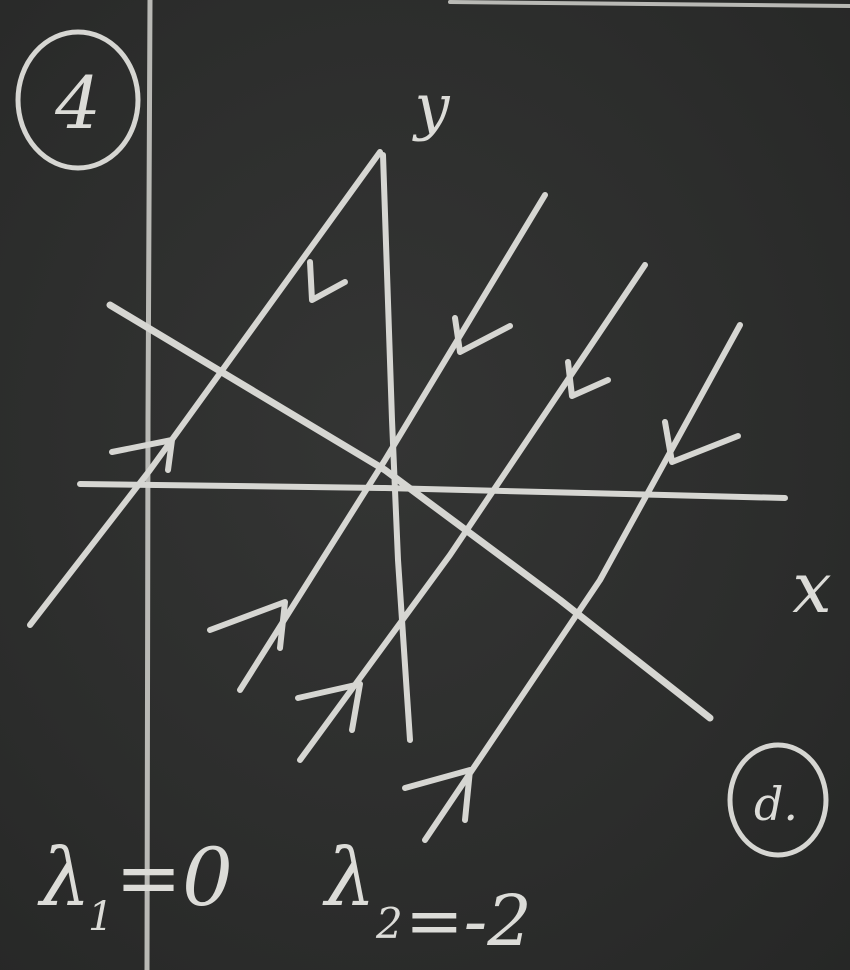 The image size is (850, 970). What do you see at coordinates (349, 877) in the screenshot?
I see `lambda2-symbol: λ` at bounding box center [349, 877].